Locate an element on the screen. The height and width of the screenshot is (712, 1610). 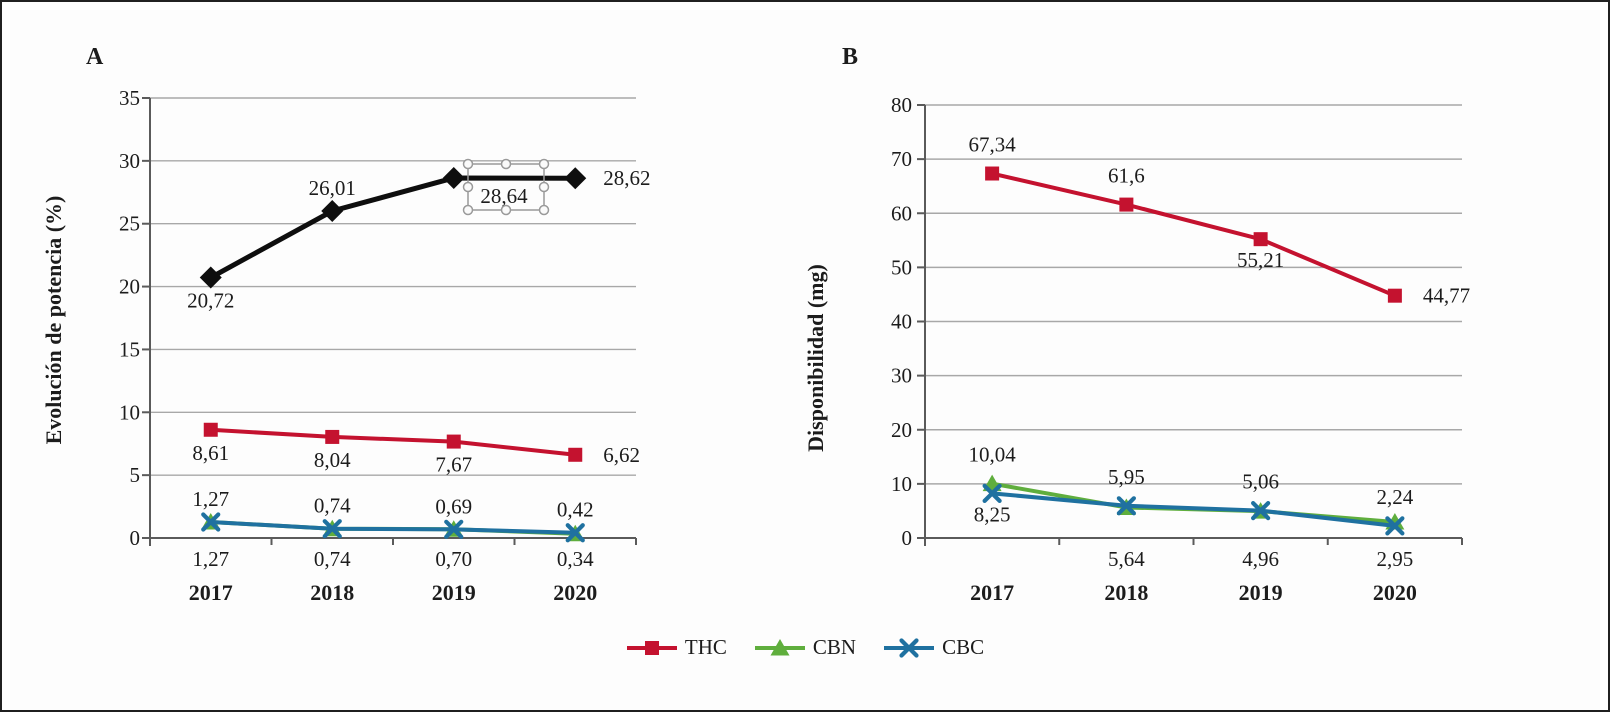
selection-box: 28,64 is located at coordinates (506, 187).